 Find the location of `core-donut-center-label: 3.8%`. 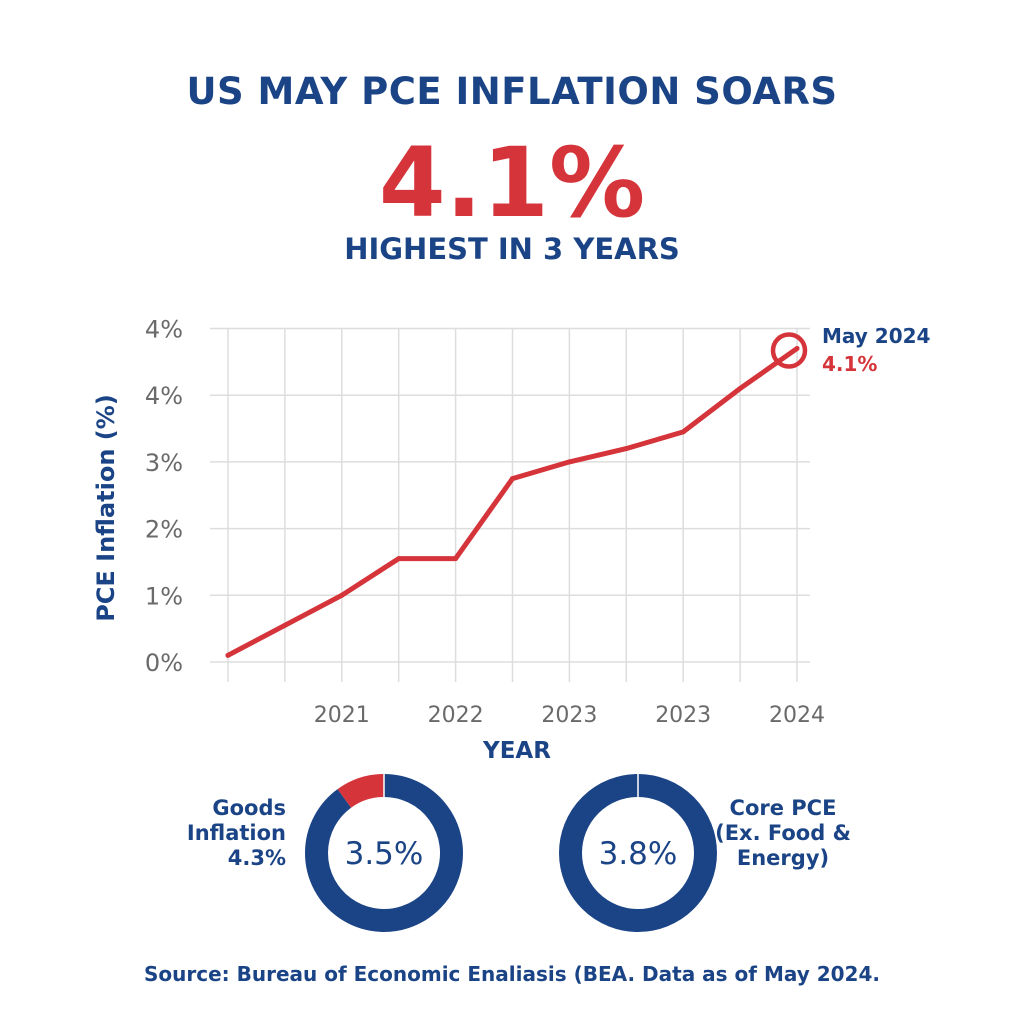

core-donut-center-label: 3.8% is located at coordinates (638, 854).